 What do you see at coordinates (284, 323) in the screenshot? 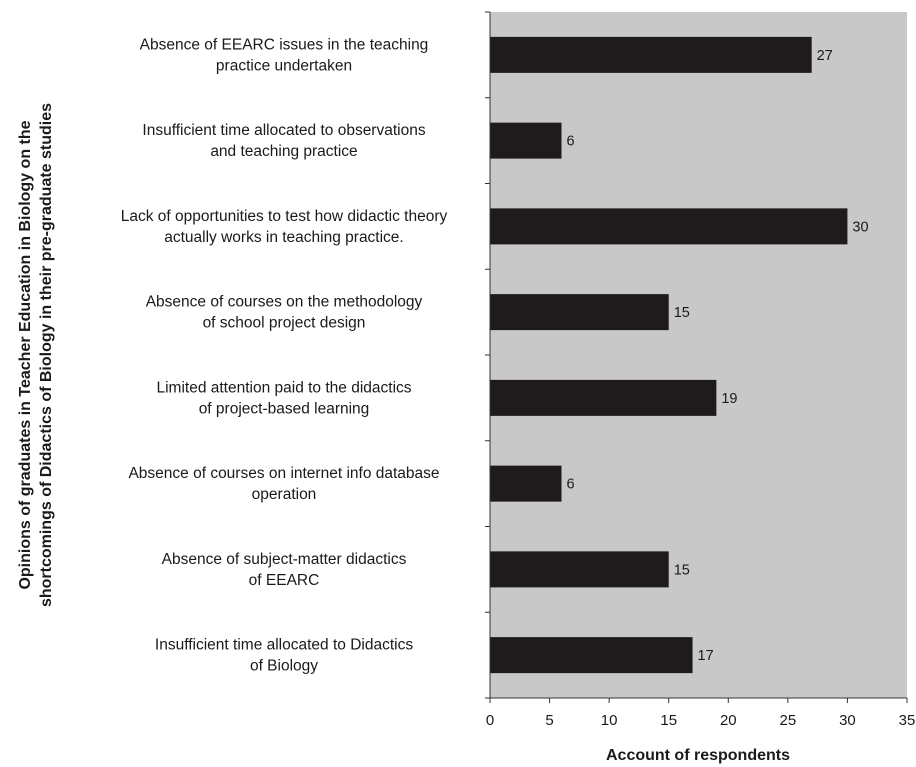
I see `category-label-line: of school project design` at bounding box center [284, 323].